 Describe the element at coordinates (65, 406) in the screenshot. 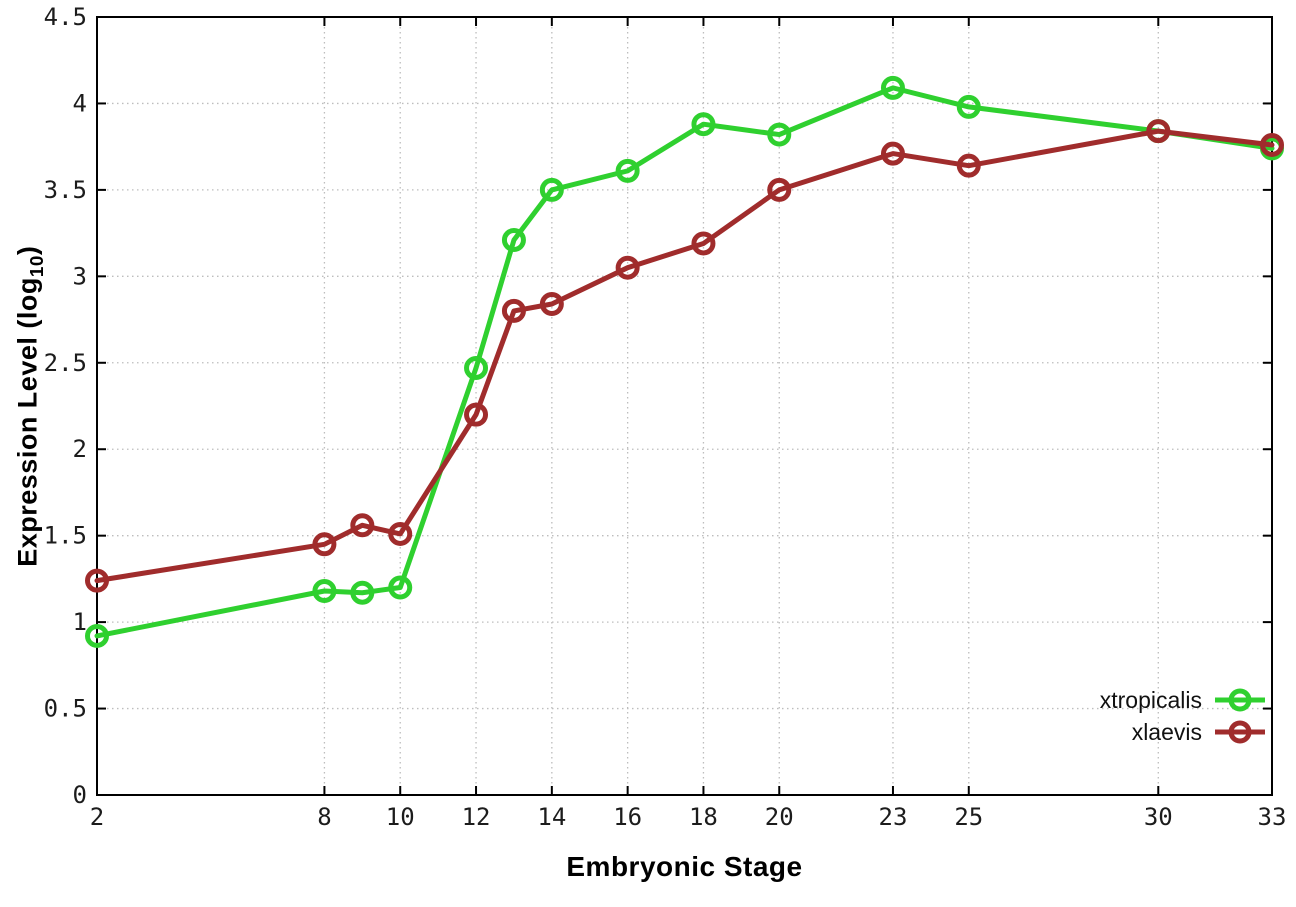

I see `y-tick-labels: 0 0.5 1 1.5 2 2.5 3 3.5 4 4.5` at that location.